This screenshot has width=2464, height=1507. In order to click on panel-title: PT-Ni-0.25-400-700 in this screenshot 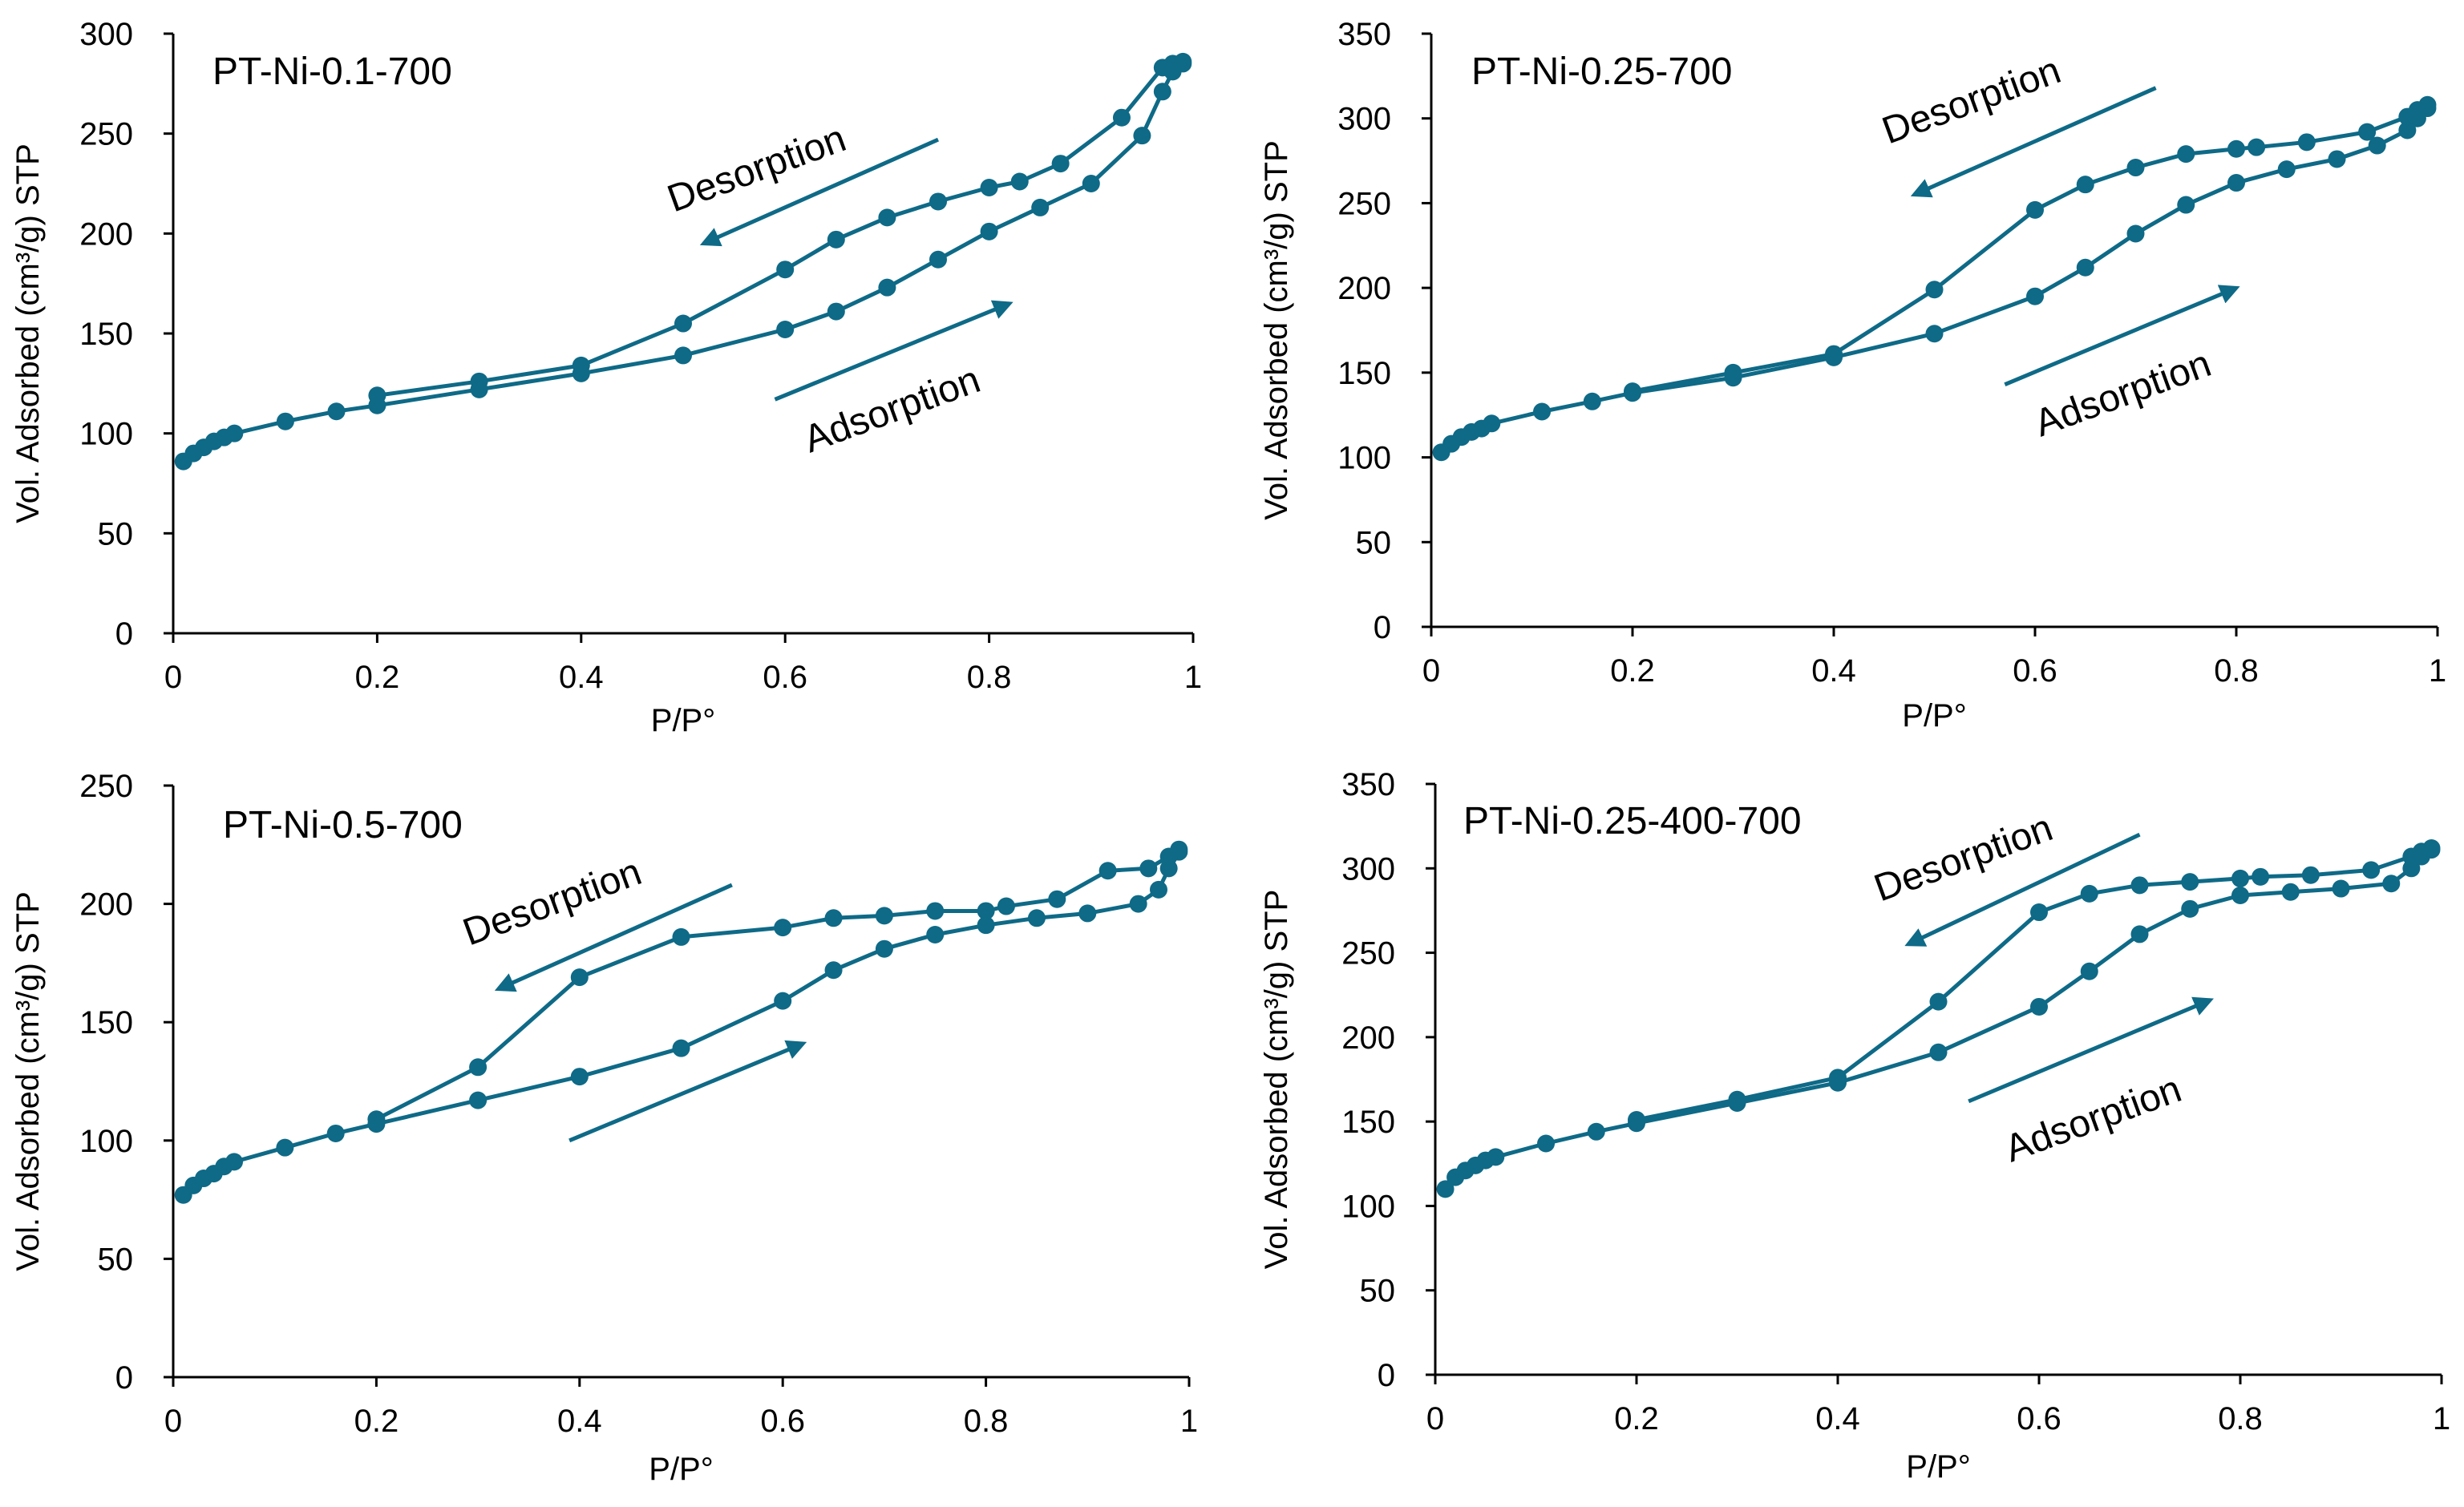, I will do `click(1632, 821)`.